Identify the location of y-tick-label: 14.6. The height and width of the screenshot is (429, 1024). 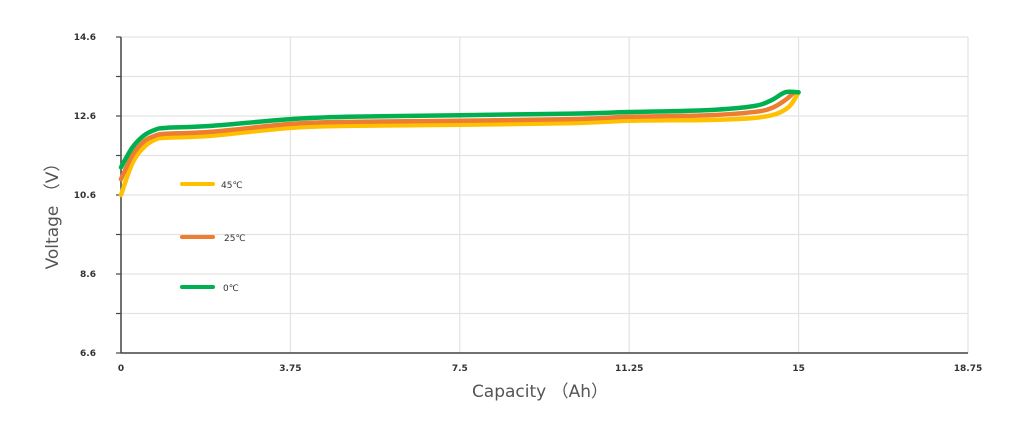
(85, 38).